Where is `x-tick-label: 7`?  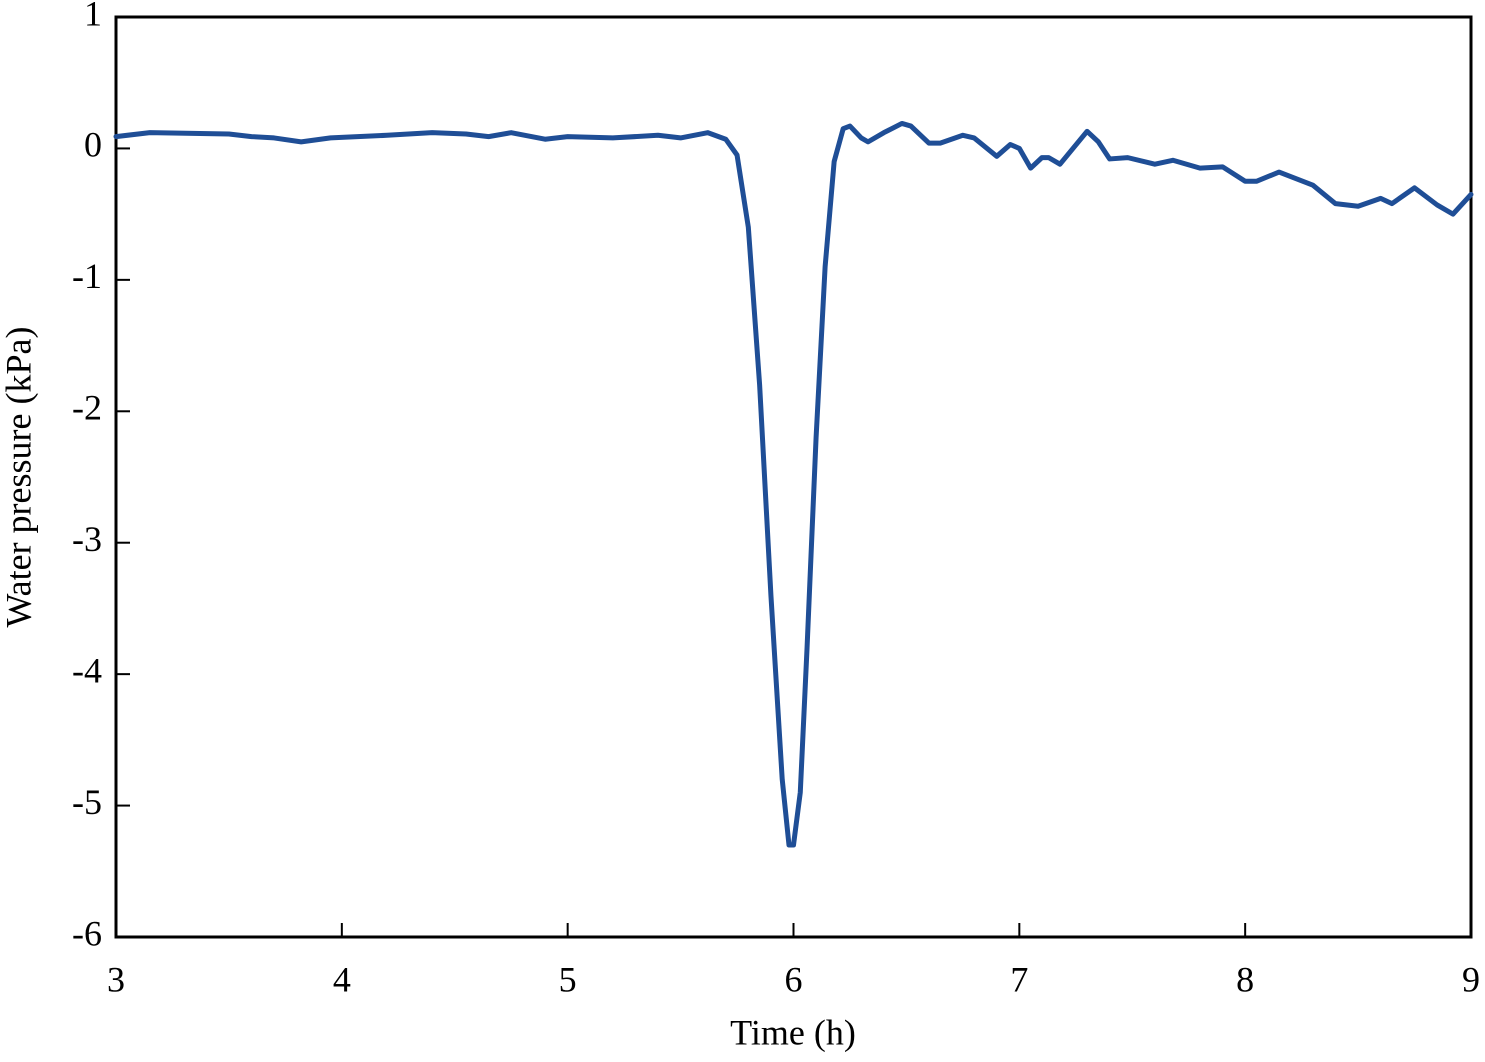
x-tick-label: 7 is located at coordinates (1019, 979).